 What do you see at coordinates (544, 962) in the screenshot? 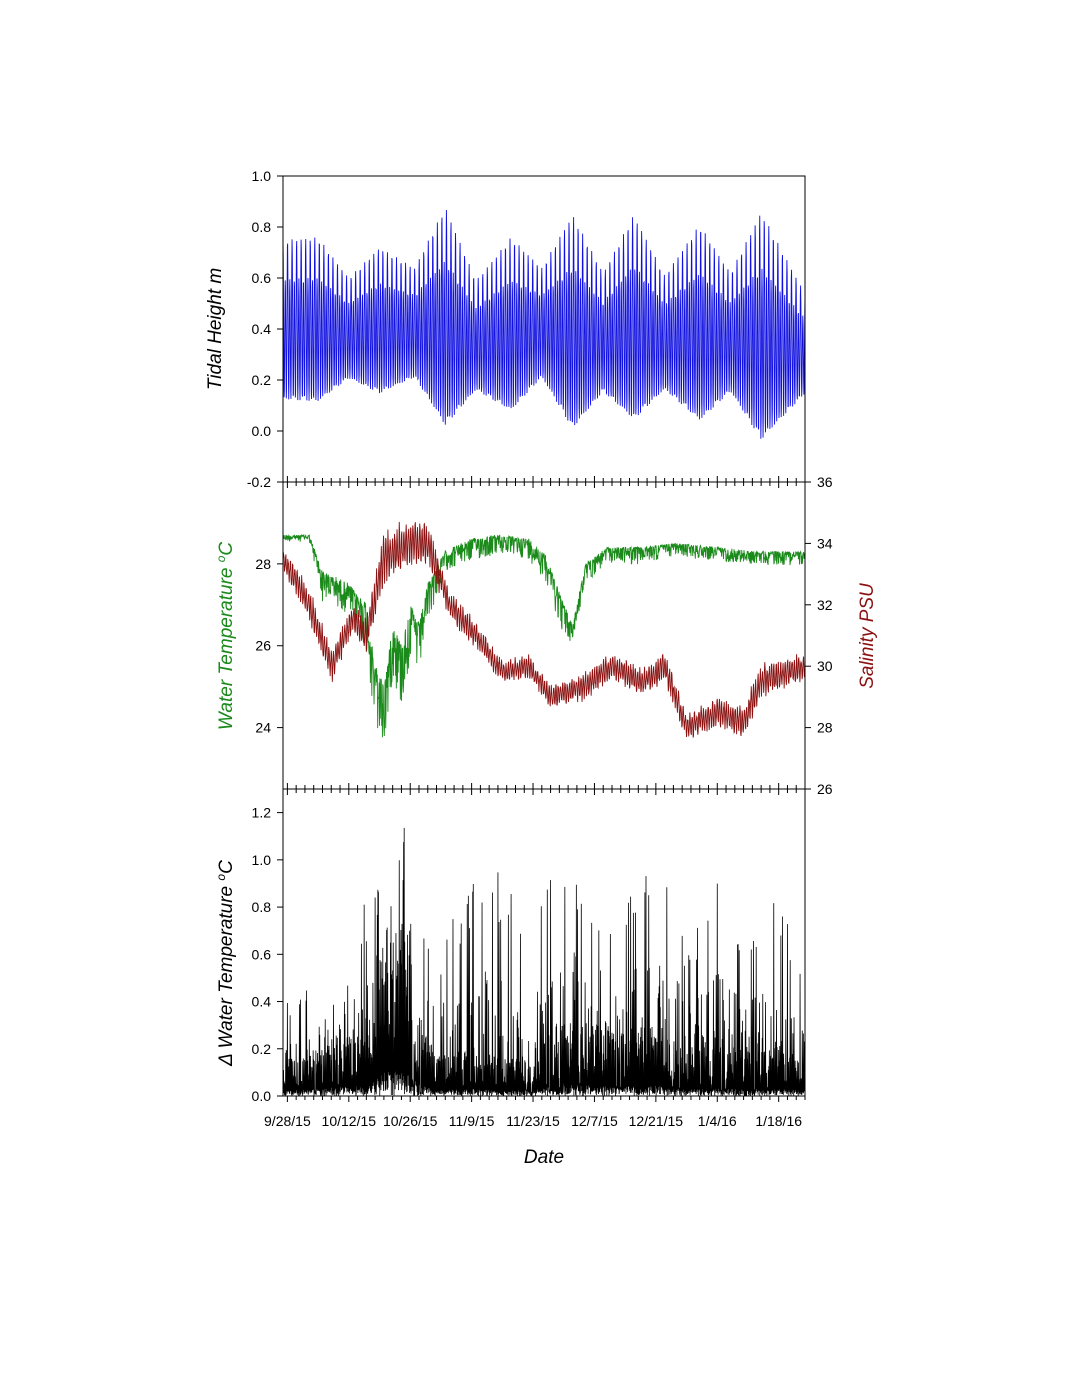
I see `delta-water-temperature-series` at bounding box center [544, 962].